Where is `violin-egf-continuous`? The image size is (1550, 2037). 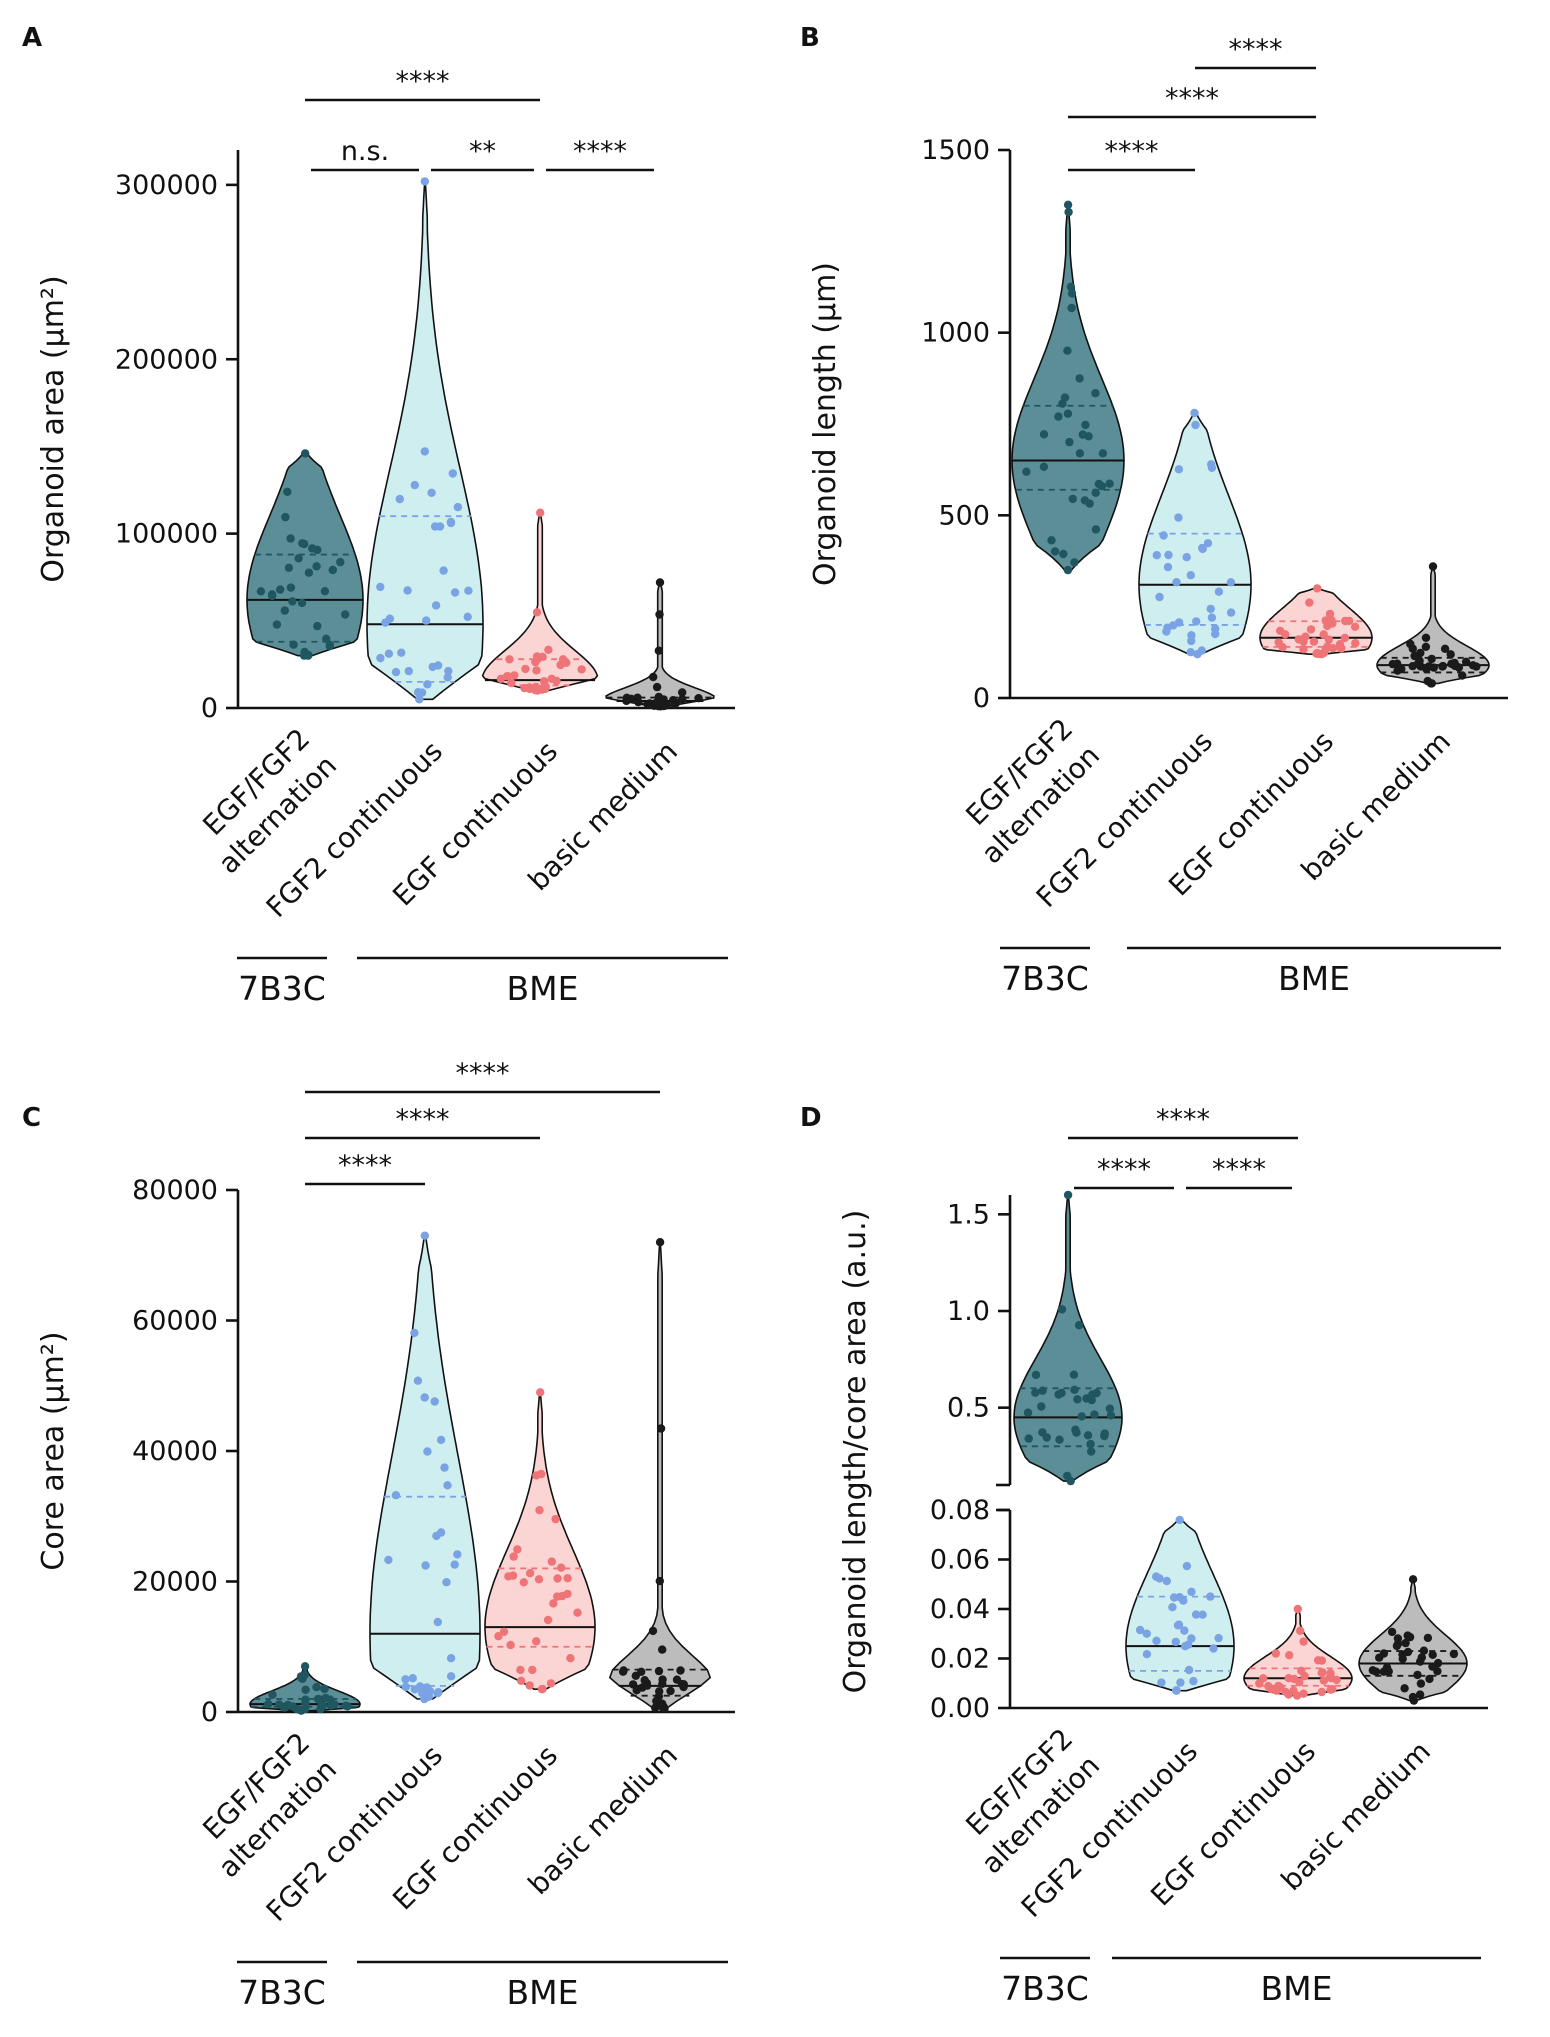 violin-egf-continuous is located at coordinates (1298, 1652).